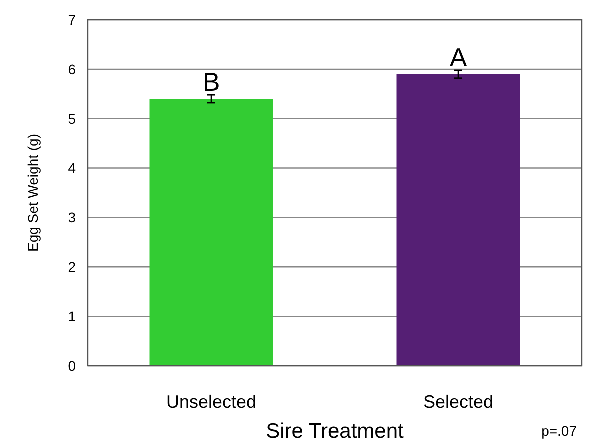  Describe the element at coordinates (72, 20) in the screenshot. I see `y-tick-label: 7` at that location.